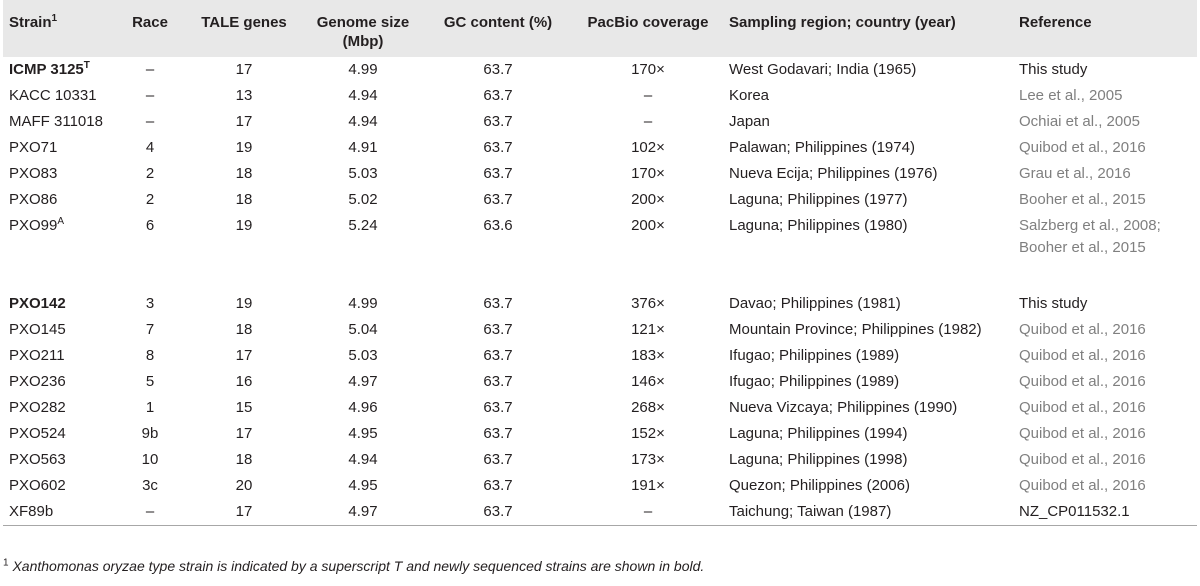  I want to click on pacbio-coverage-cell: 376×, so click(648, 303).